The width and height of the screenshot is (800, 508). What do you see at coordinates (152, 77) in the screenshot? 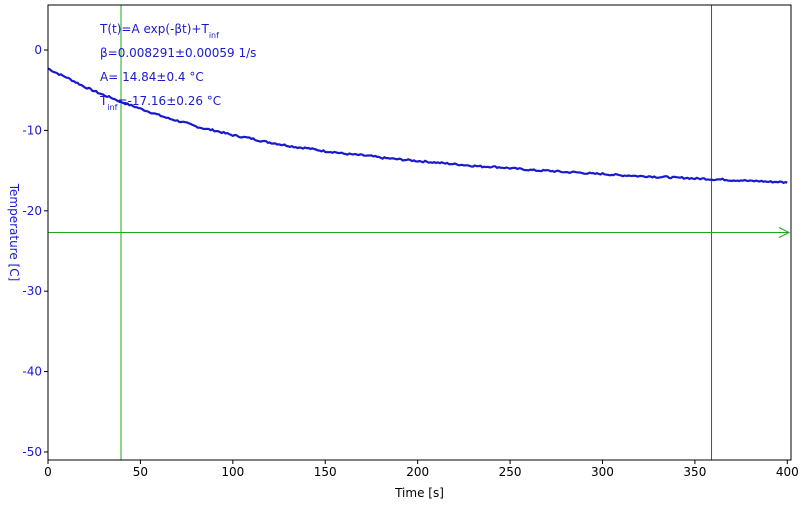
I see `fit-amplitude: A= 14.84±0.4 °C` at bounding box center [152, 77].